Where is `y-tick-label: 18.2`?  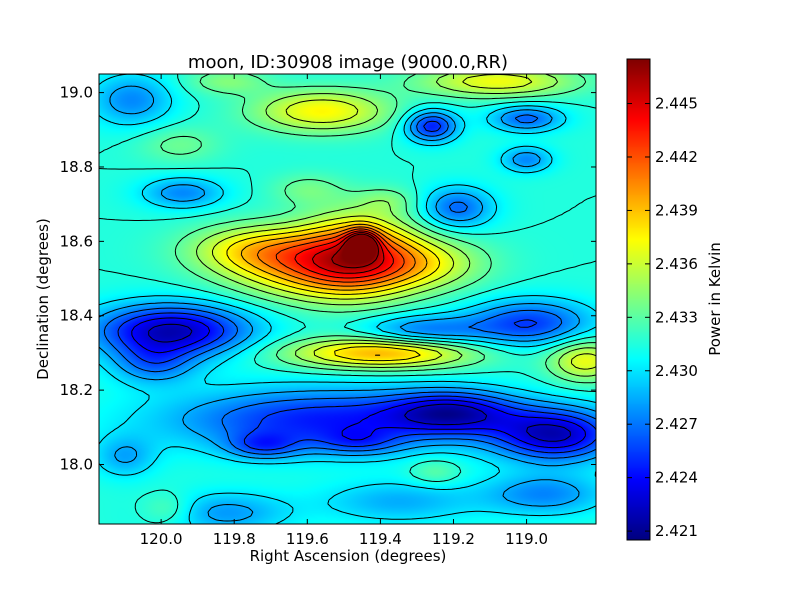
y-tick-label: 18.2 is located at coordinates (76, 390).